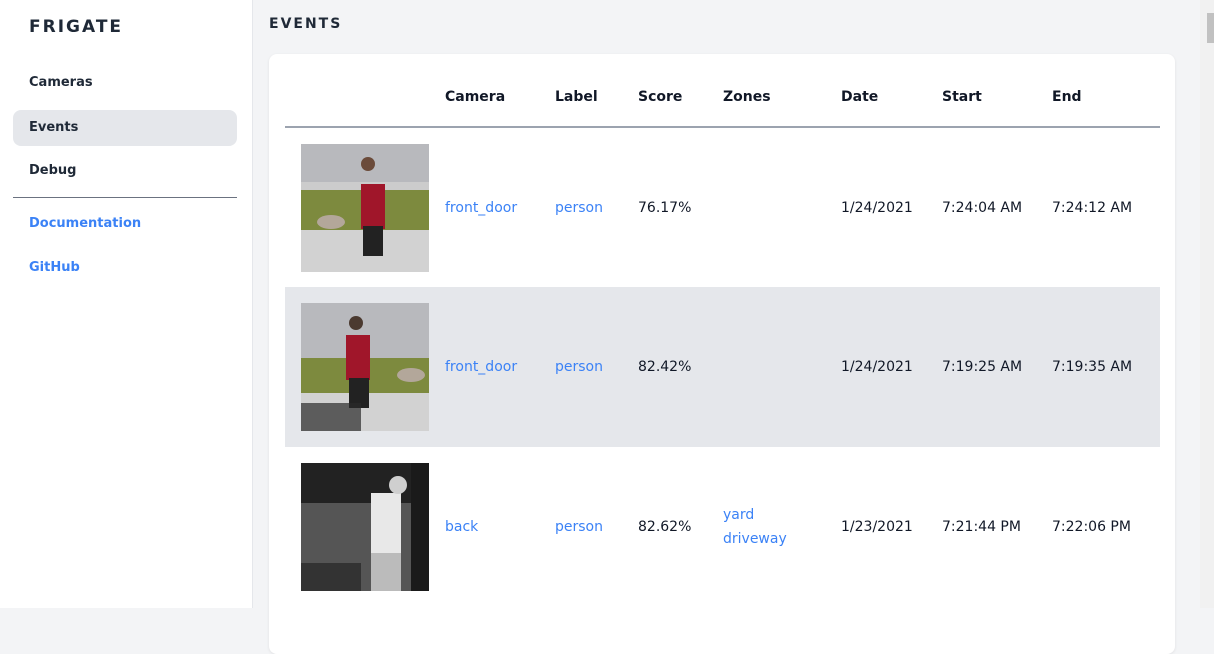 Image resolution: width=1214 pixels, height=654 pixels. I want to click on date-header: Date, so click(891, 91).